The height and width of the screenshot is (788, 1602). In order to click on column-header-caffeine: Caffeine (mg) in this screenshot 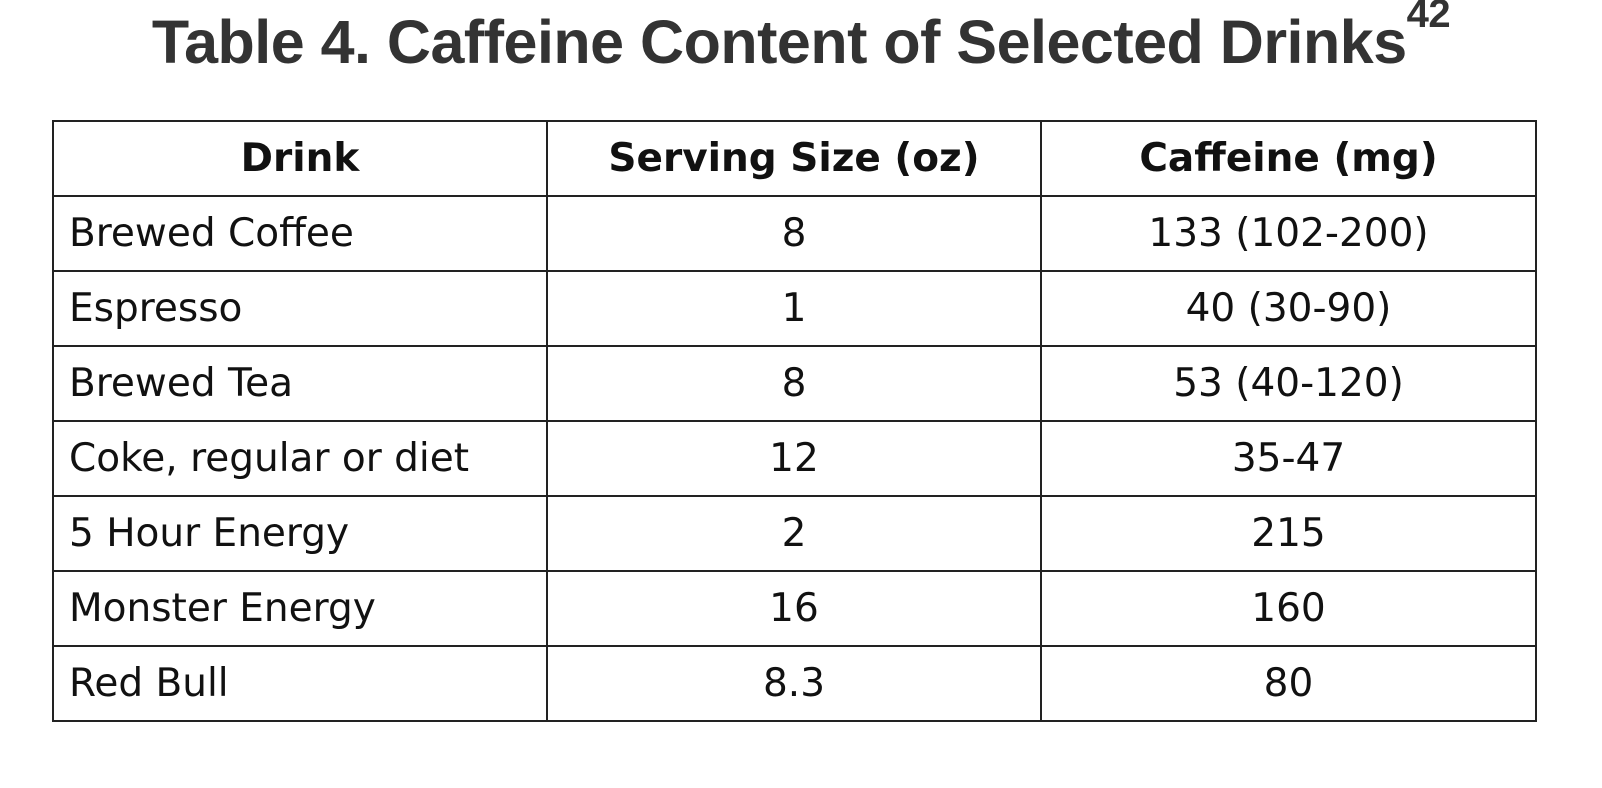, I will do `click(1288, 158)`.